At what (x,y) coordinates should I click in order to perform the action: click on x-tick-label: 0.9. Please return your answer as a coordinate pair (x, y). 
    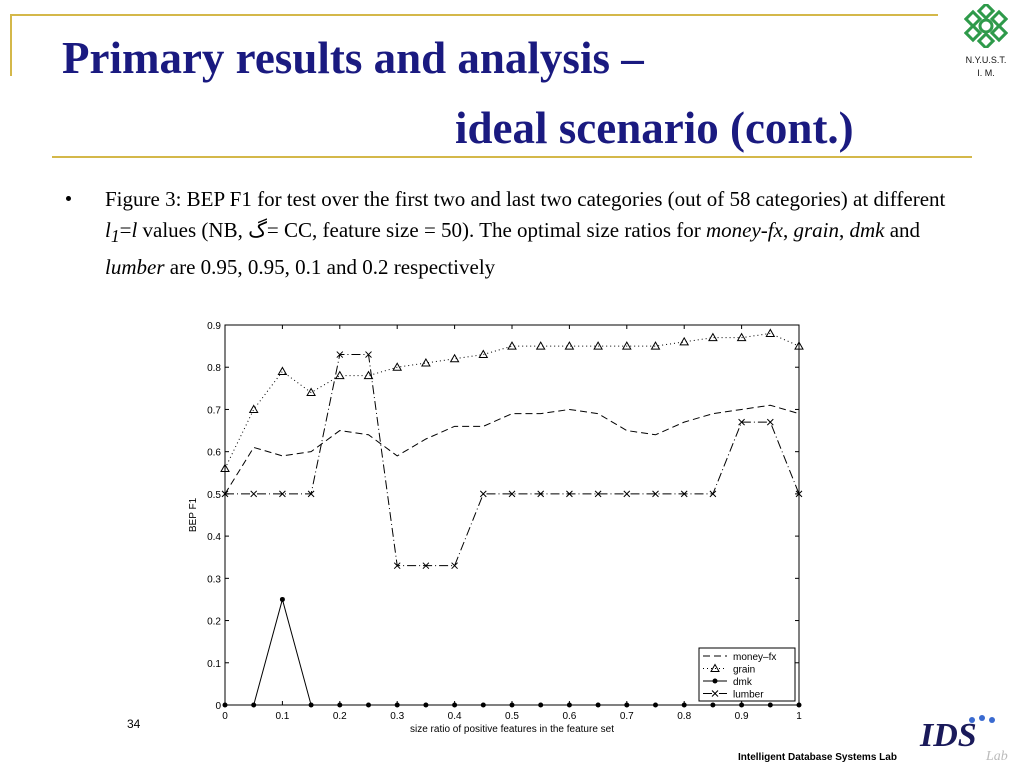
    Looking at the image, I should click on (742, 716).